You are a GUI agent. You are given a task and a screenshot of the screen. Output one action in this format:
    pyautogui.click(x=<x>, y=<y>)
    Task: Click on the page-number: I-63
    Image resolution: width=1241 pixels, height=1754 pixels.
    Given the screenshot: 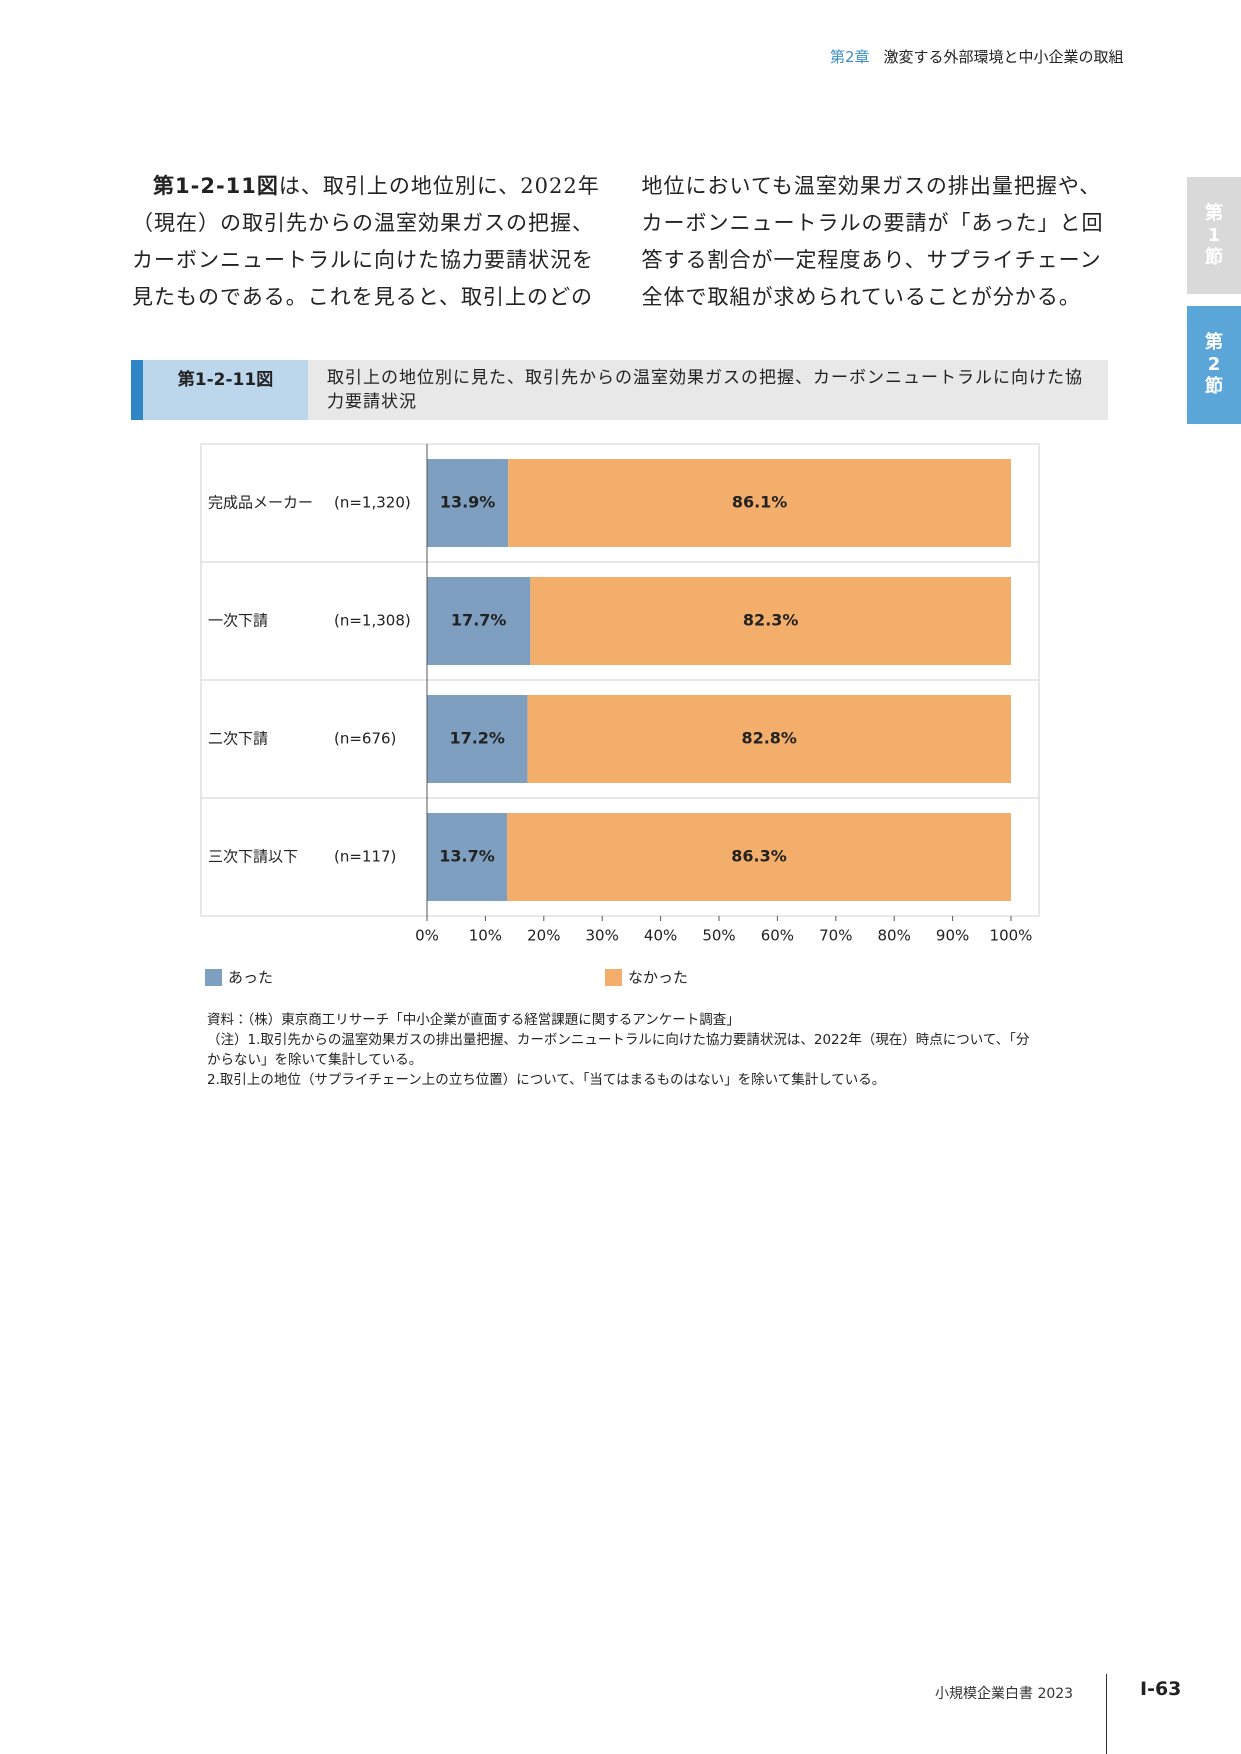 What is the action you would take?
    pyautogui.click(x=1161, y=1689)
    